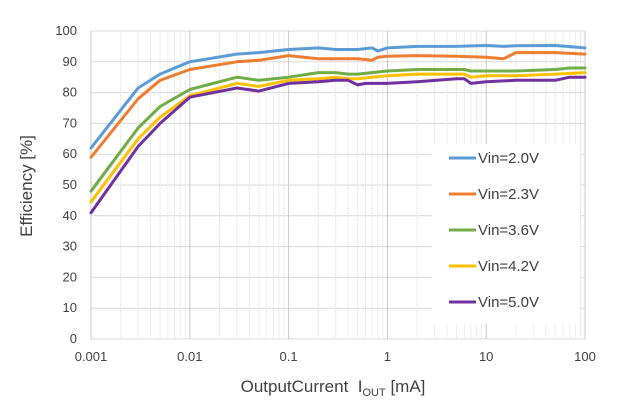 The width and height of the screenshot is (624, 414). I want to click on x-axis-label: OutputCurrent IOUT [mA], so click(333, 388).